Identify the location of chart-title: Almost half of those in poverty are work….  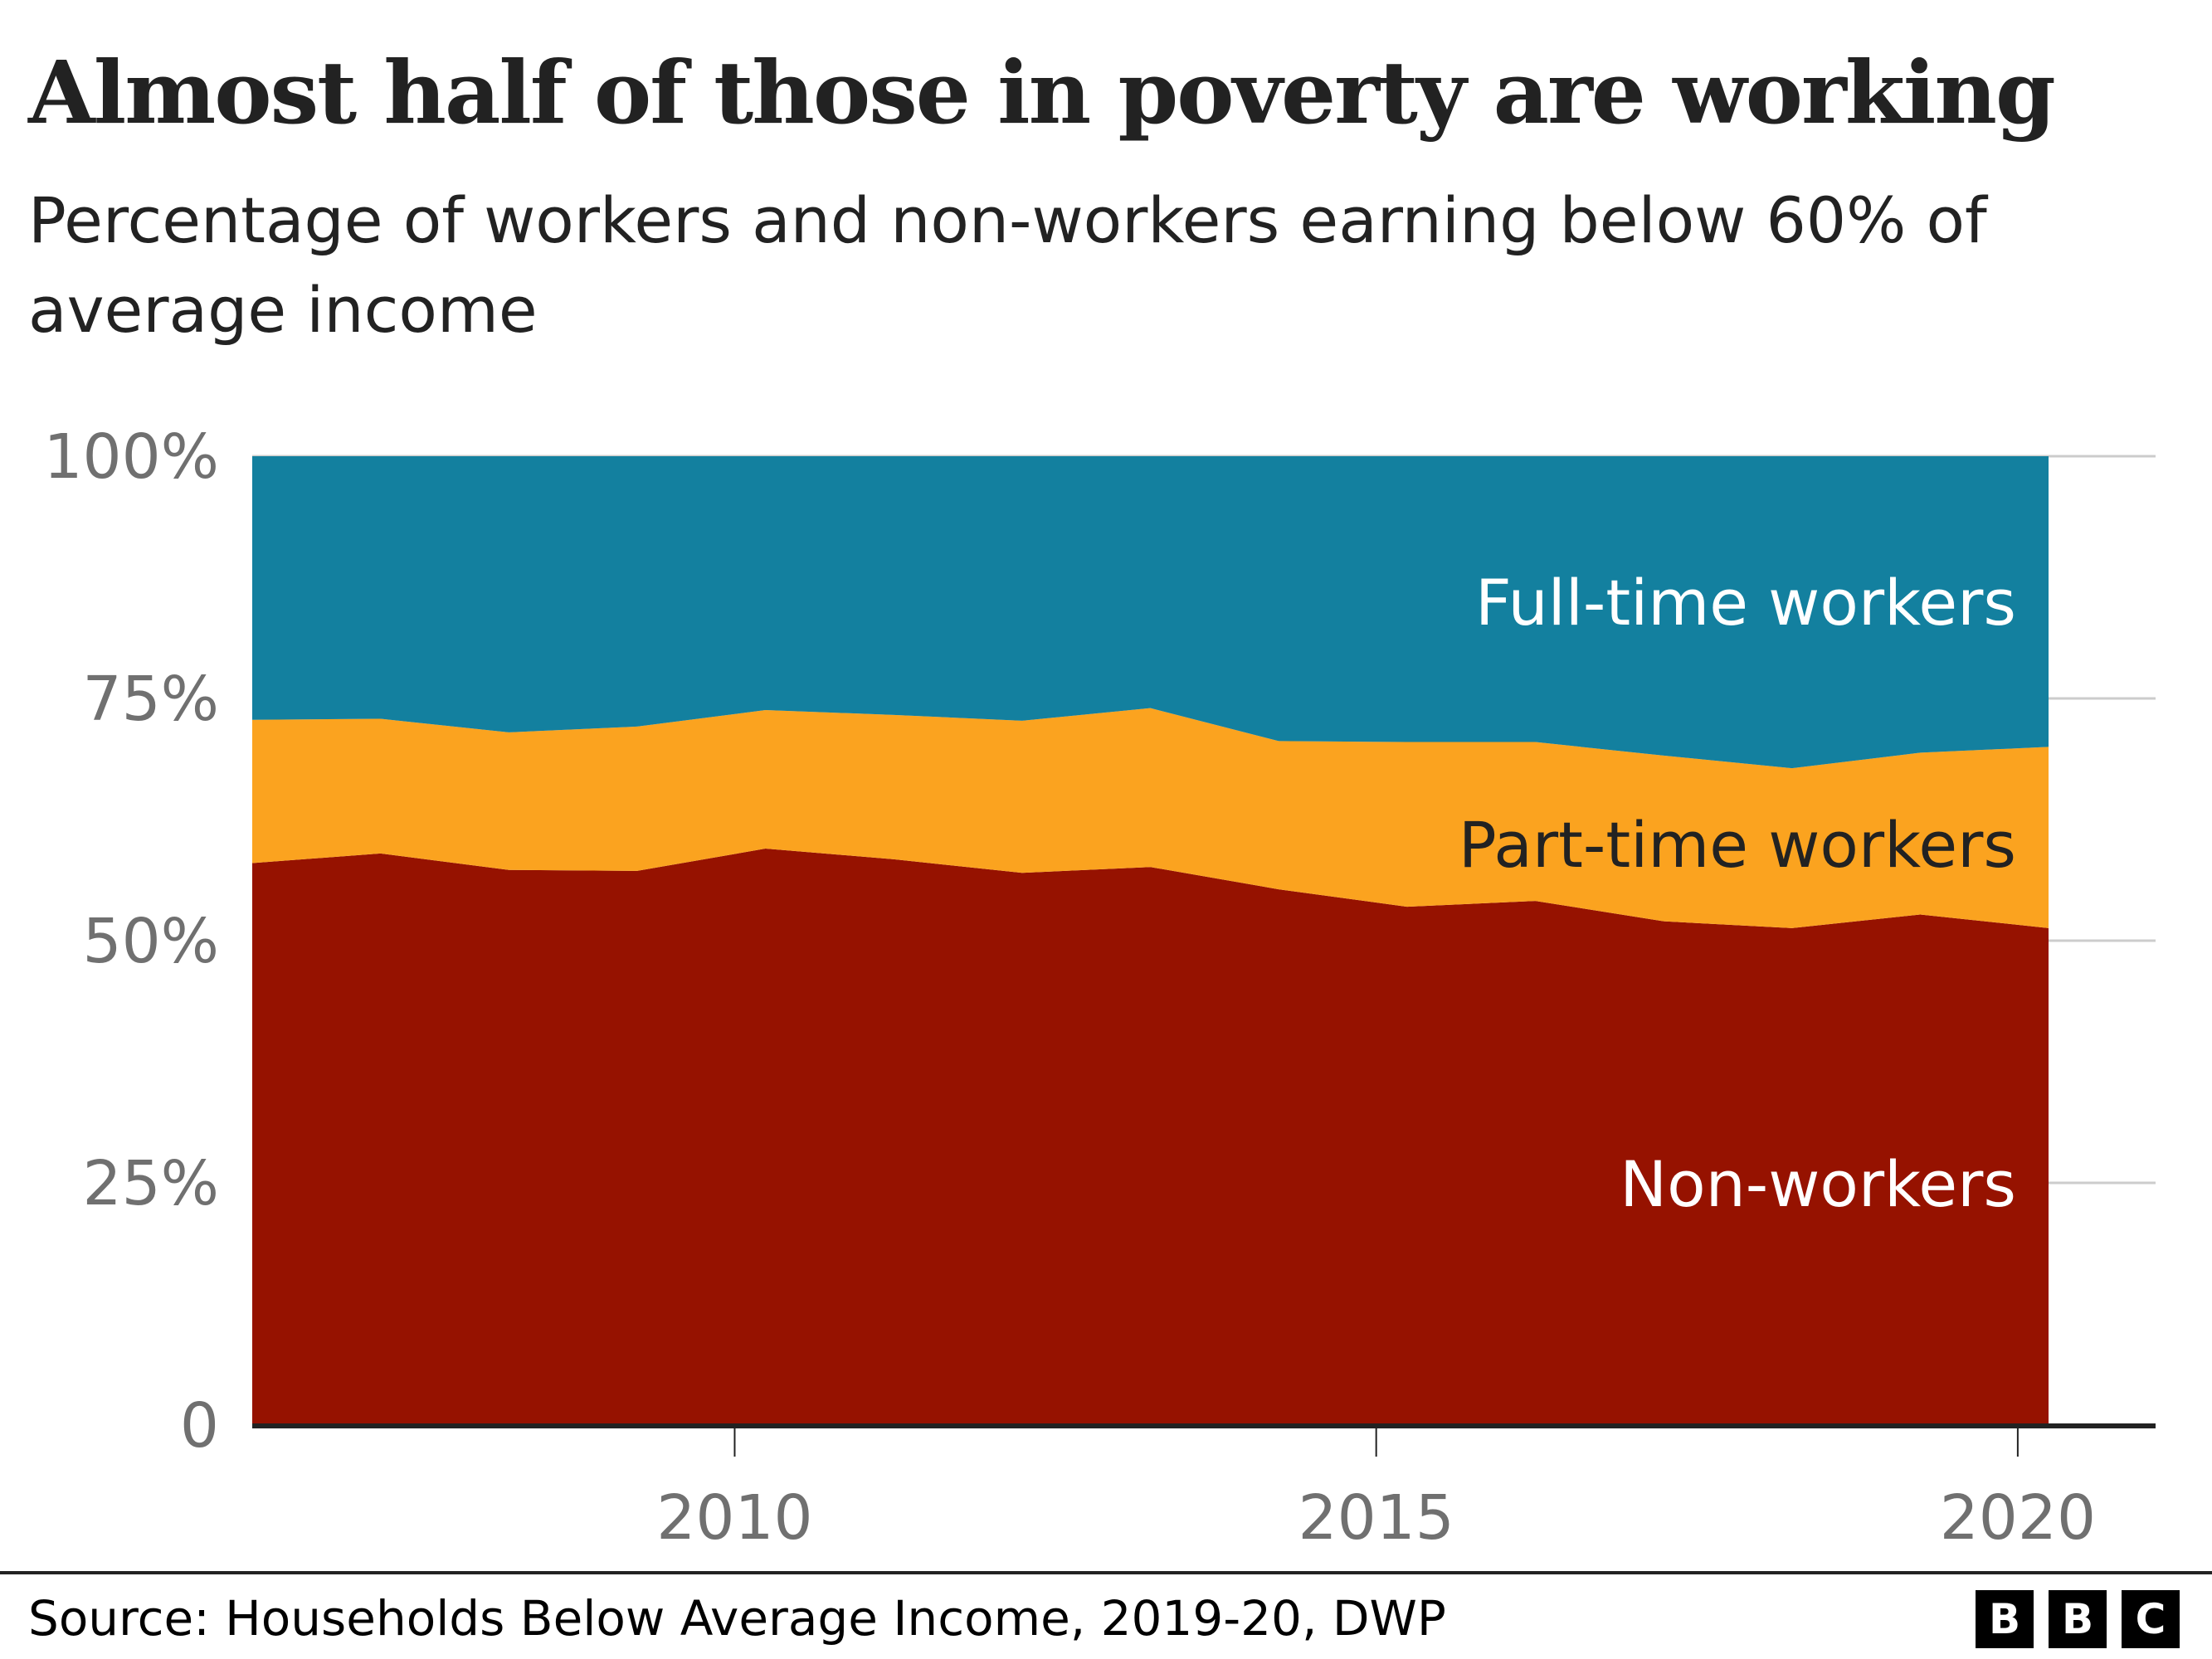
(1042, 92).